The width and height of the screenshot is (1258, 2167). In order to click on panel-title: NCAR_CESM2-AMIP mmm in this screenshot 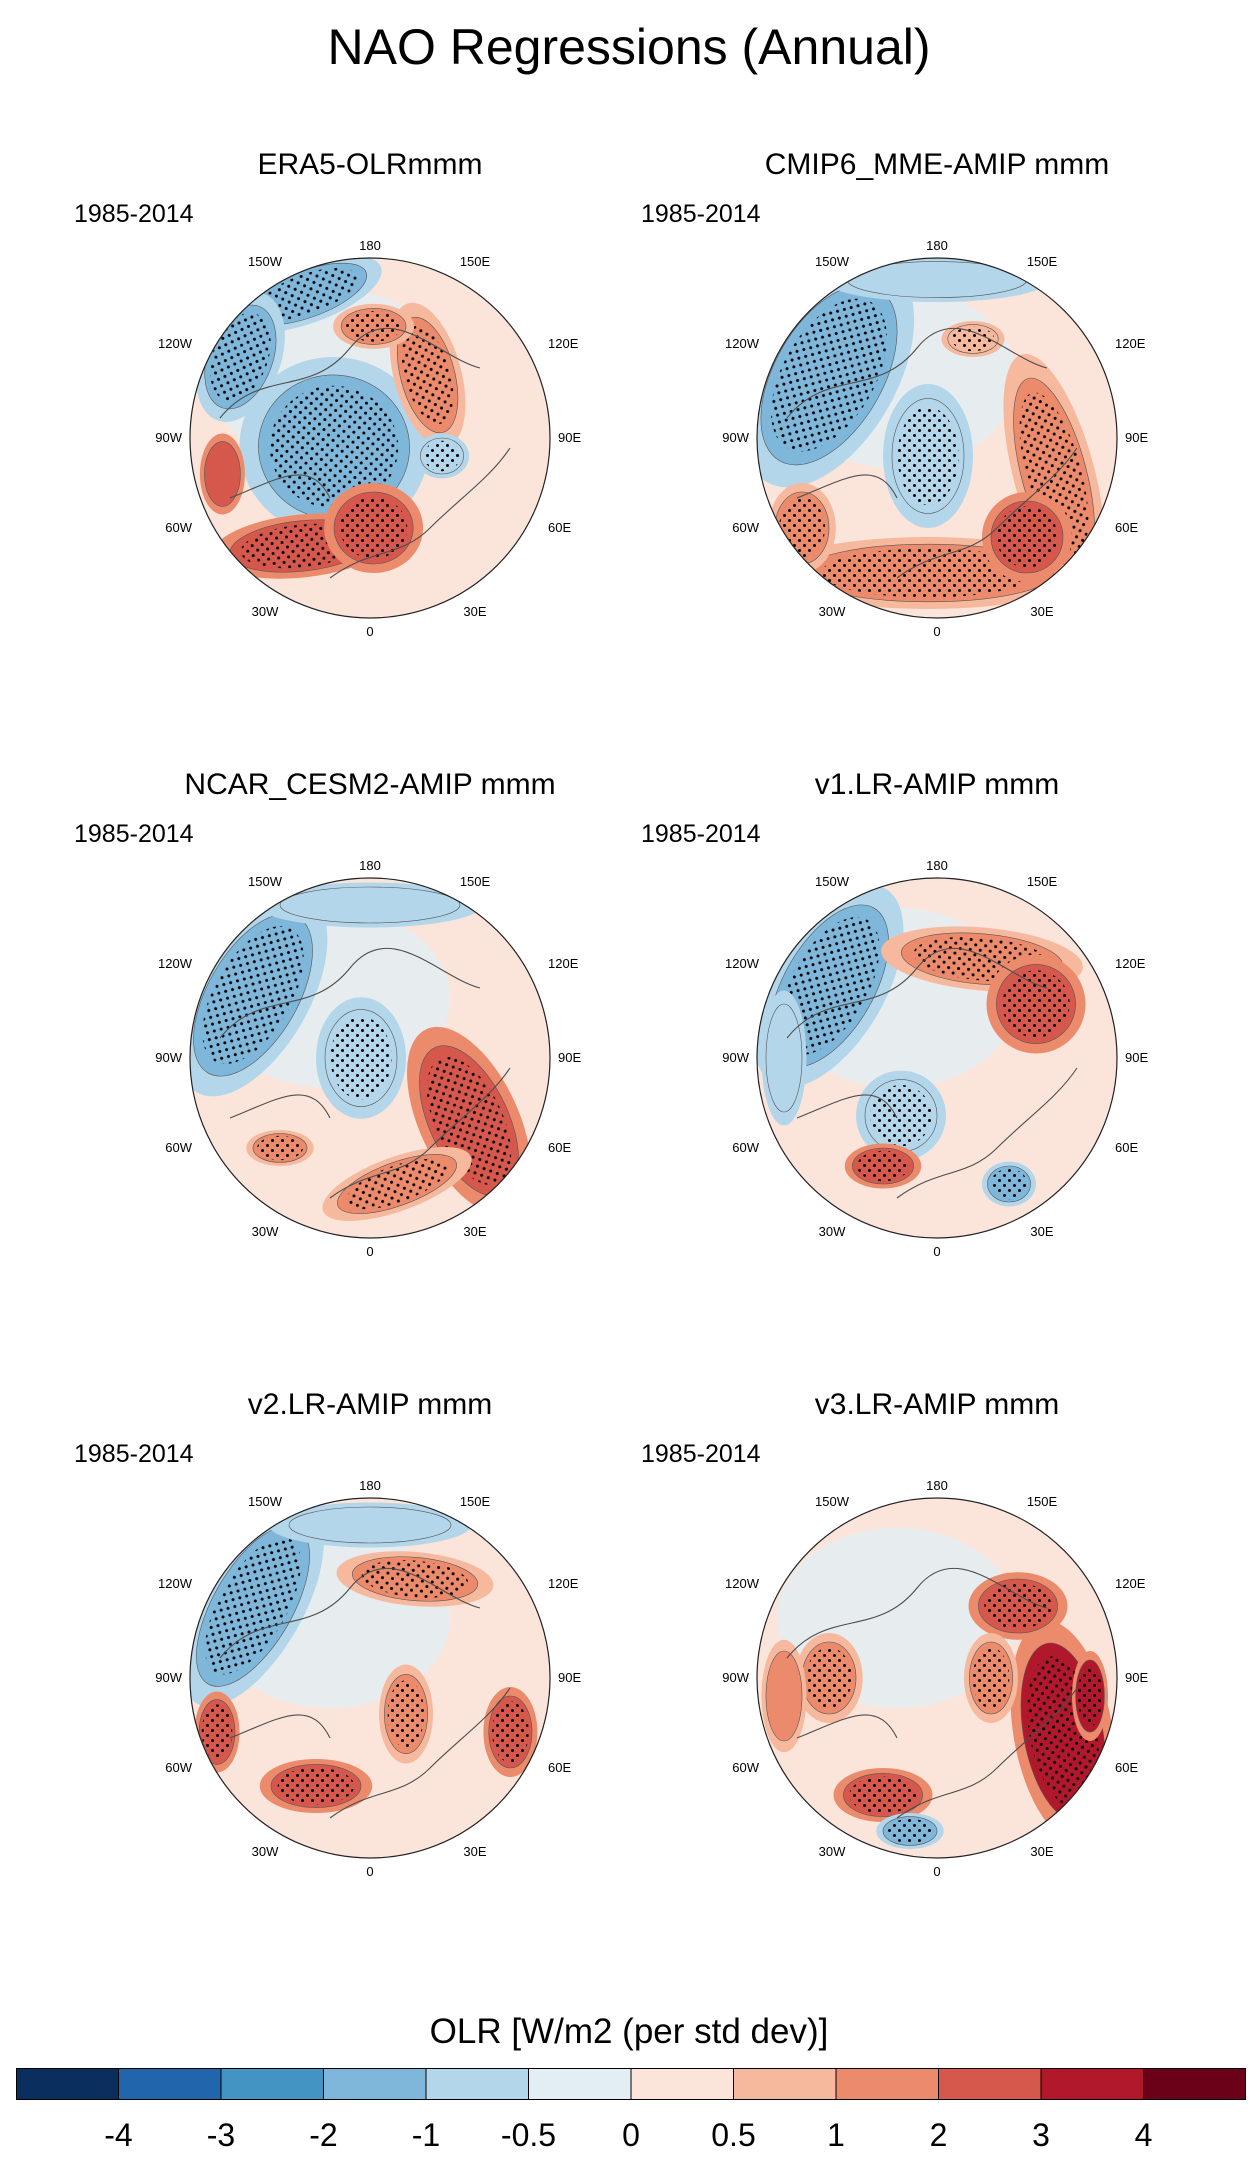, I will do `click(370, 784)`.